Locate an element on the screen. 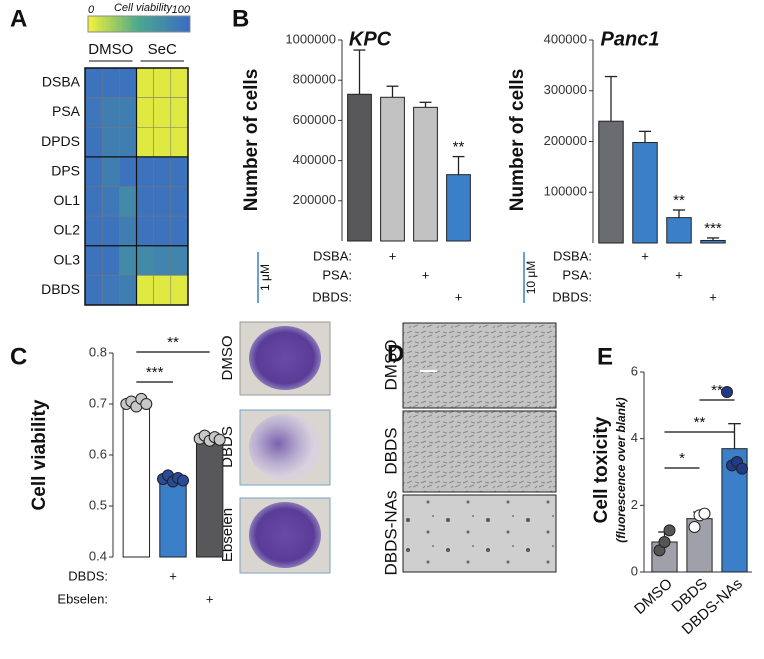 The image size is (764, 659). image-label: DBDS-NAs is located at coordinates (390, 532).